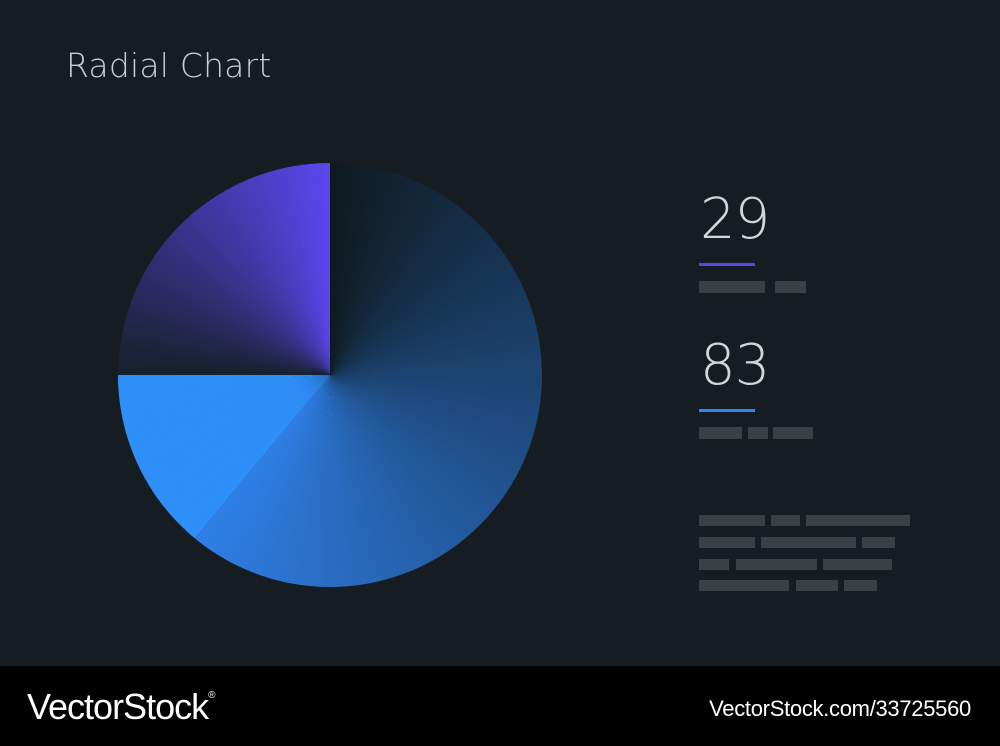 The height and width of the screenshot is (746, 1000). Describe the element at coordinates (735, 365) in the screenshot. I see `stat-value-2: 83` at that location.